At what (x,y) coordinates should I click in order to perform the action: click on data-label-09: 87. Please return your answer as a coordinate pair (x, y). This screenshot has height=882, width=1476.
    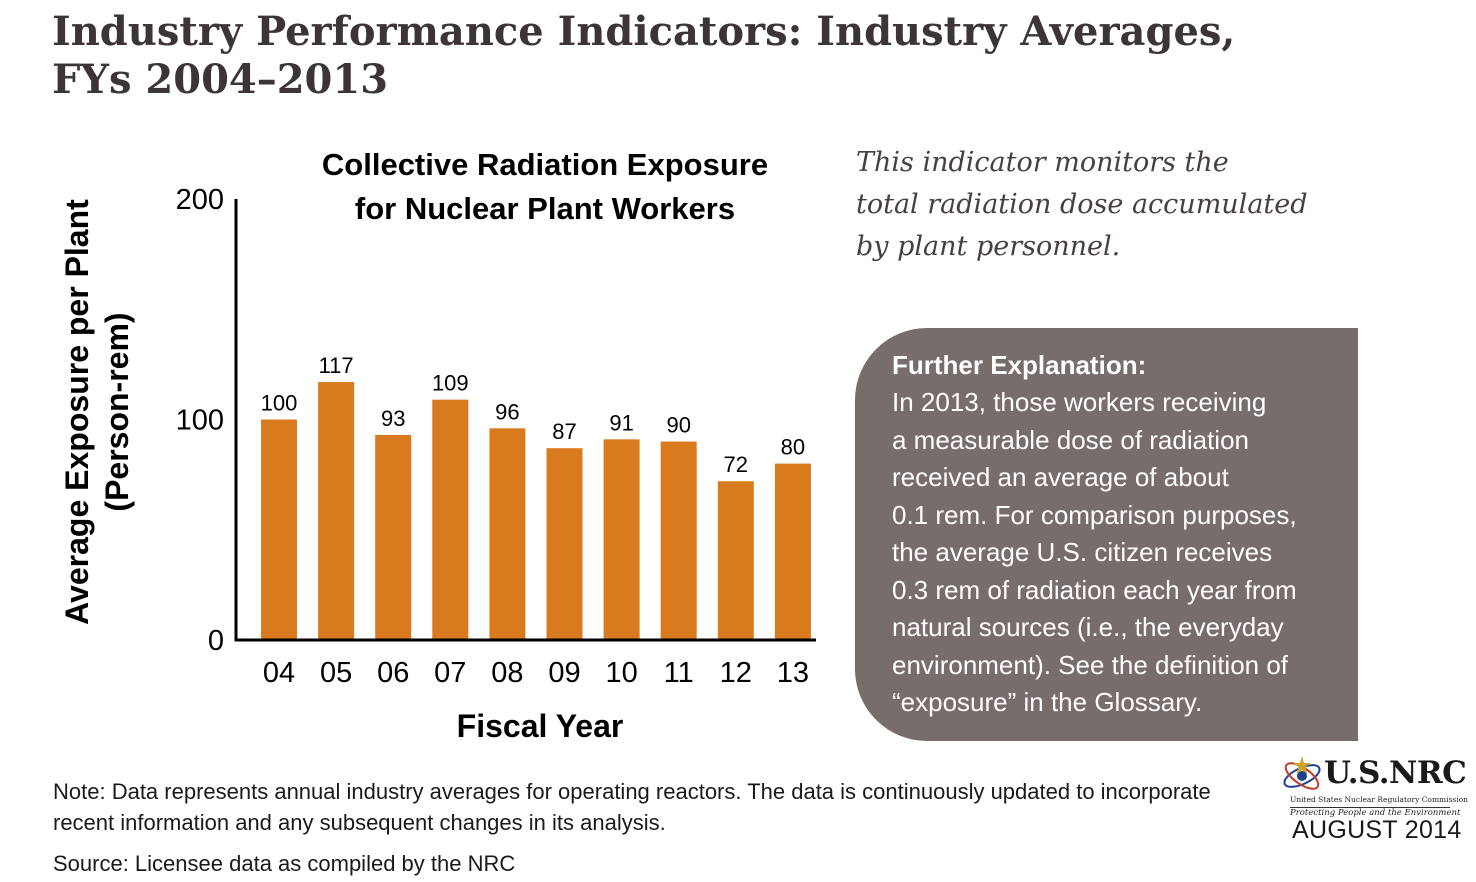
    Looking at the image, I should click on (564, 431).